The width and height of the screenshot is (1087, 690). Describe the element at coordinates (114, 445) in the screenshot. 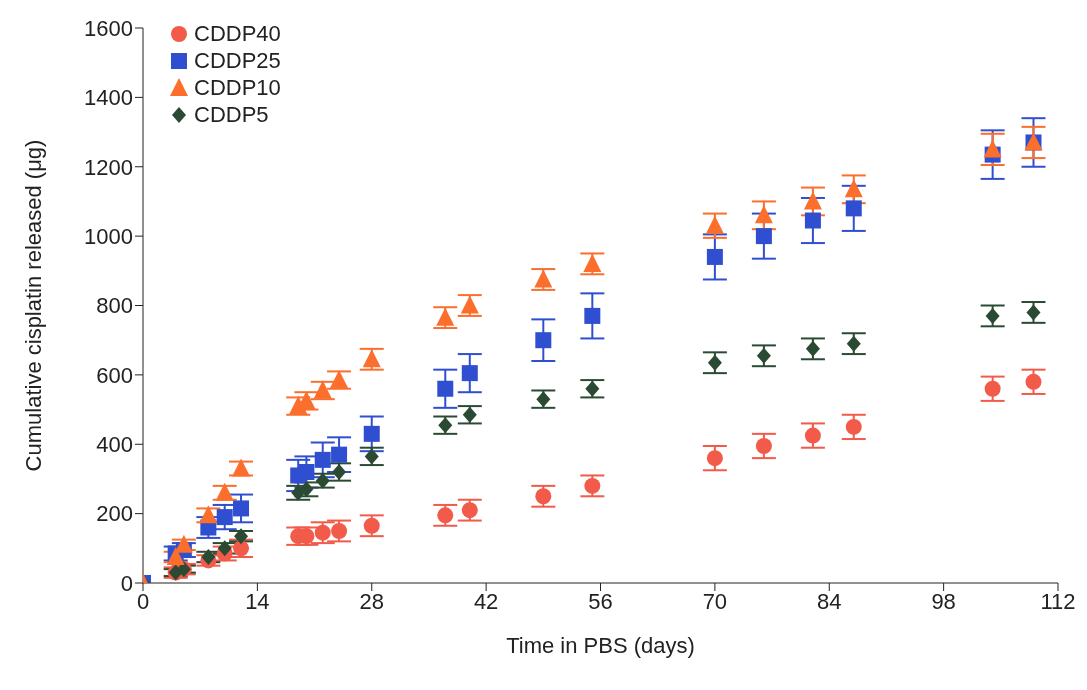

I see `y-tick-label: 400` at that location.